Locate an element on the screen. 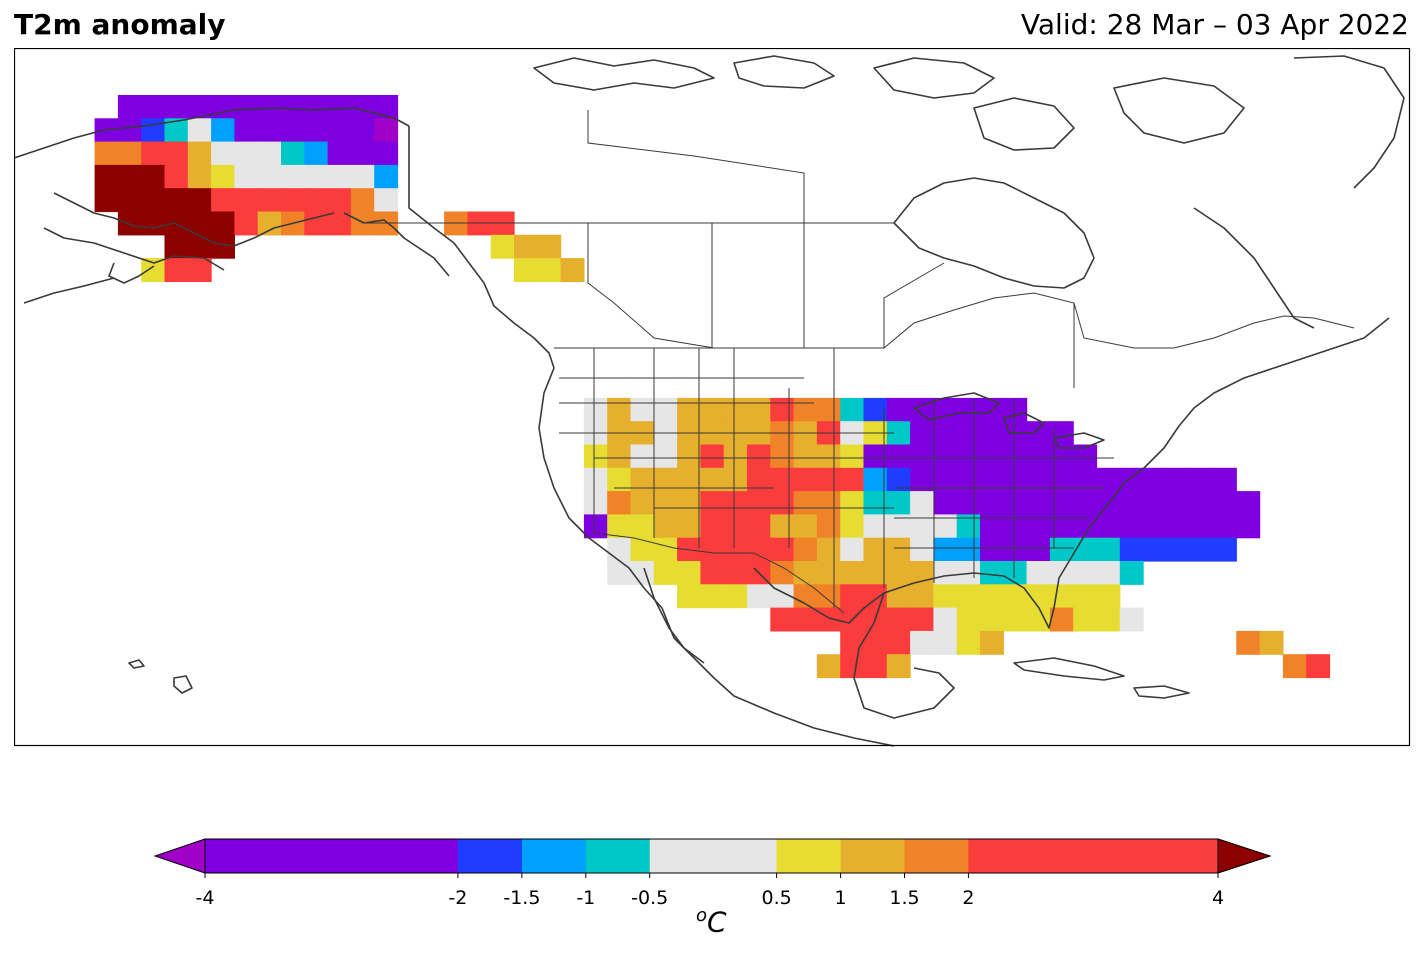  colorbar-outline is located at coordinates (711, 856).